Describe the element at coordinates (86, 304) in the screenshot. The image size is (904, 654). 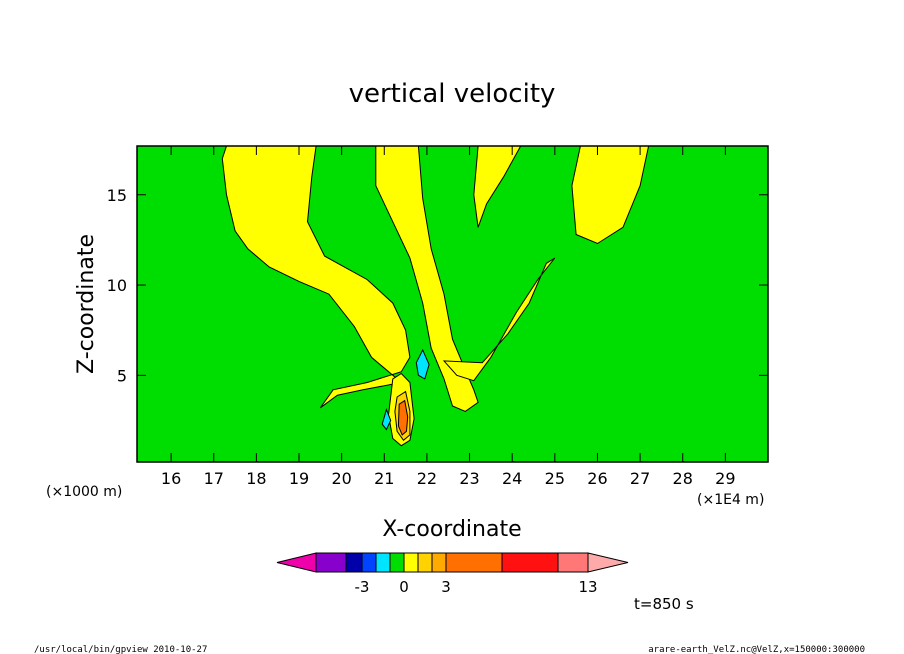
I see `y-axis-label: Z-coordinate` at that location.